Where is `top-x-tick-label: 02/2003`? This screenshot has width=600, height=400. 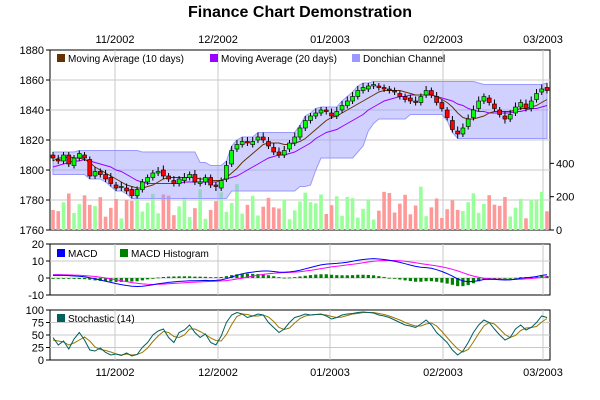
top-x-tick-label: 02/2003 is located at coordinates (443, 40).